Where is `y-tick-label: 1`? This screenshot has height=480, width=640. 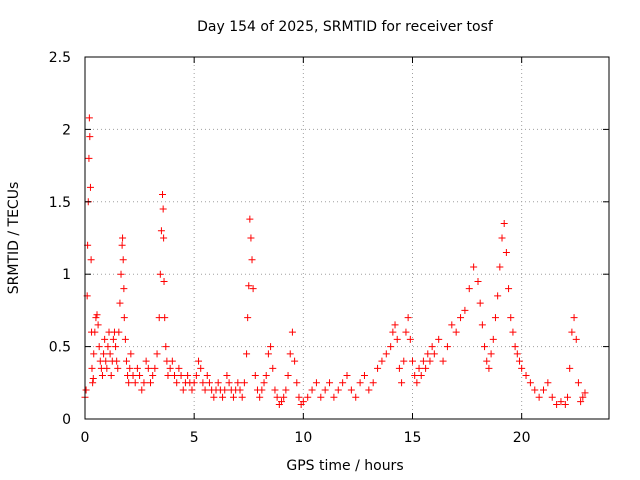
y-tick-label: 1 is located at coordinates (66, 275).